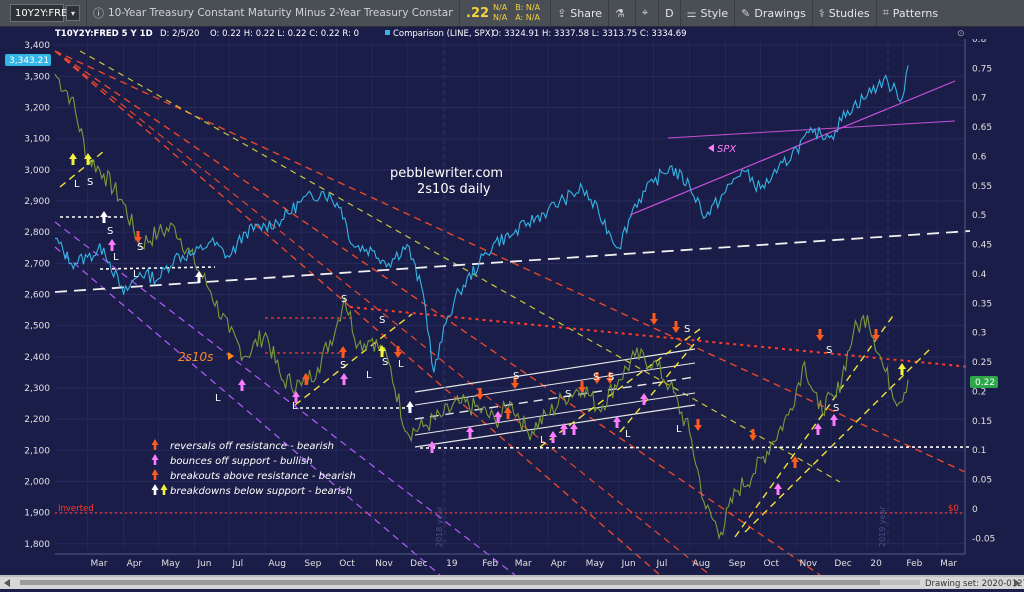  Describe the element at coordinates (37, 514) in the screenshot. I see `left-tick-label: 1,900` at that location.